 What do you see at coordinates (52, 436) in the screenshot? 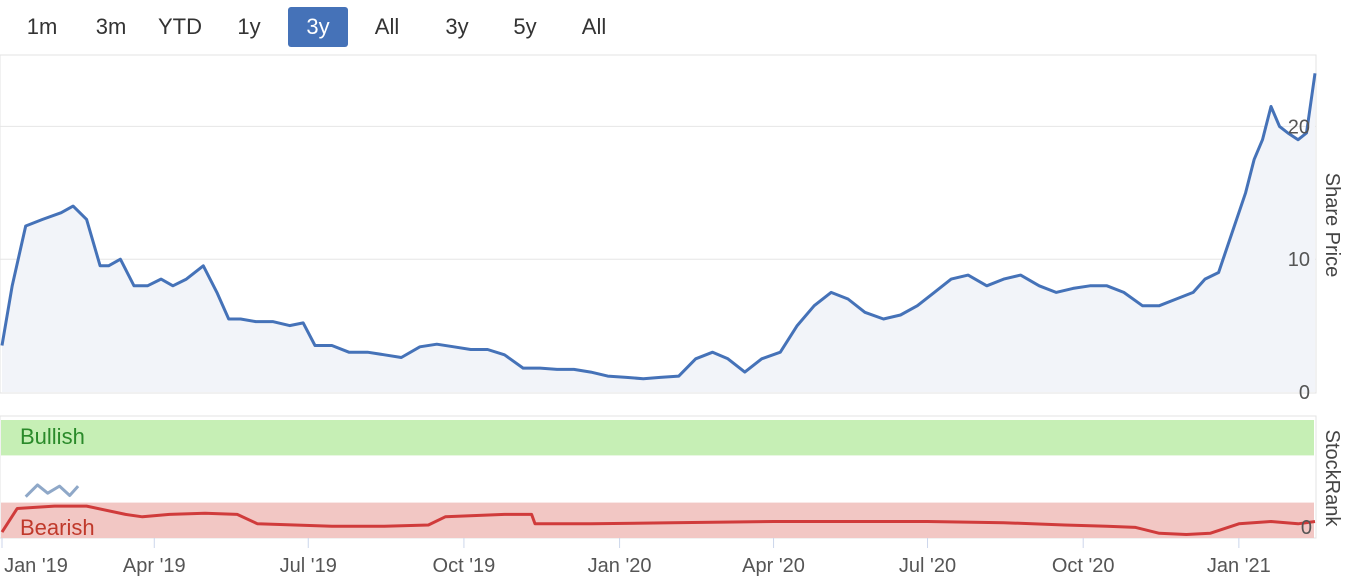
I see `stockrank-band-label: Bullish` at bounding box center [52, 436].